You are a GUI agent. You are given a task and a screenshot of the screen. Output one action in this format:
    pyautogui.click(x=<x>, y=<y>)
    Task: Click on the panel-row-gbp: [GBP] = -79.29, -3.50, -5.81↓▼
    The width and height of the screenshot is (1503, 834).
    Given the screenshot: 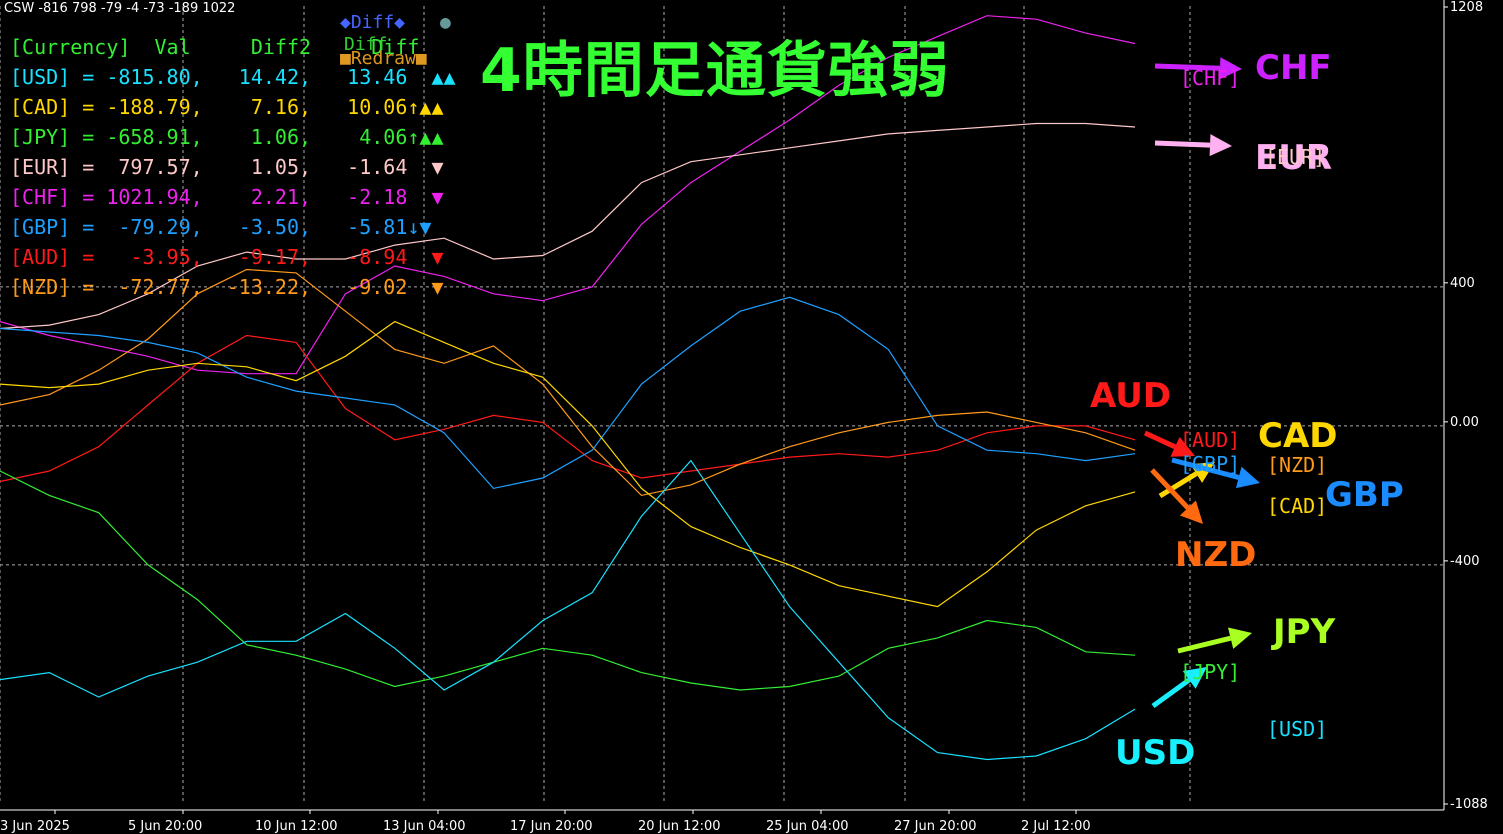 What is the action you would take?
    pyautogui.click(x=233, y=227)
    